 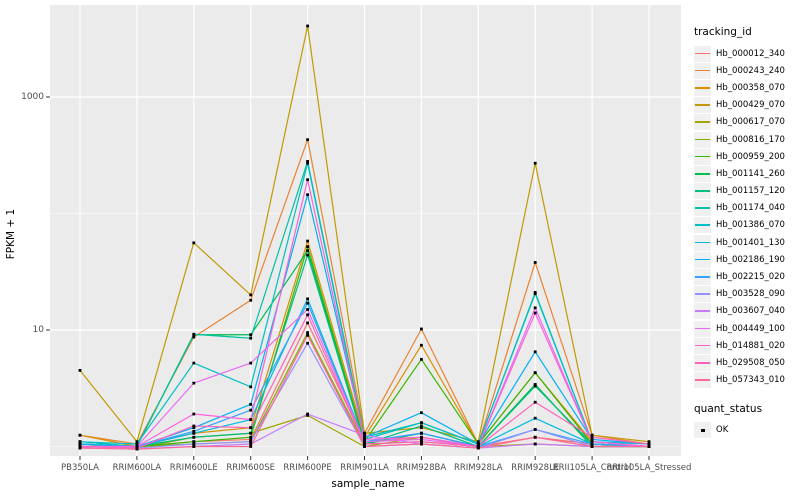 What do you see at coordinates (750, 259) in the screenshot?
I see `legend-item-label: Hb_002186_190` at bounding box center [750, 259].